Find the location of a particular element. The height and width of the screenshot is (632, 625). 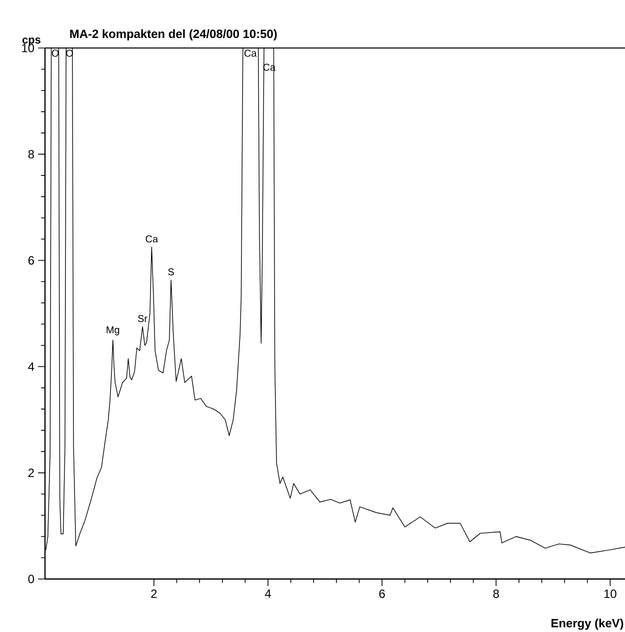

y-tick-label: 6 is located at coordinates (31, 260).